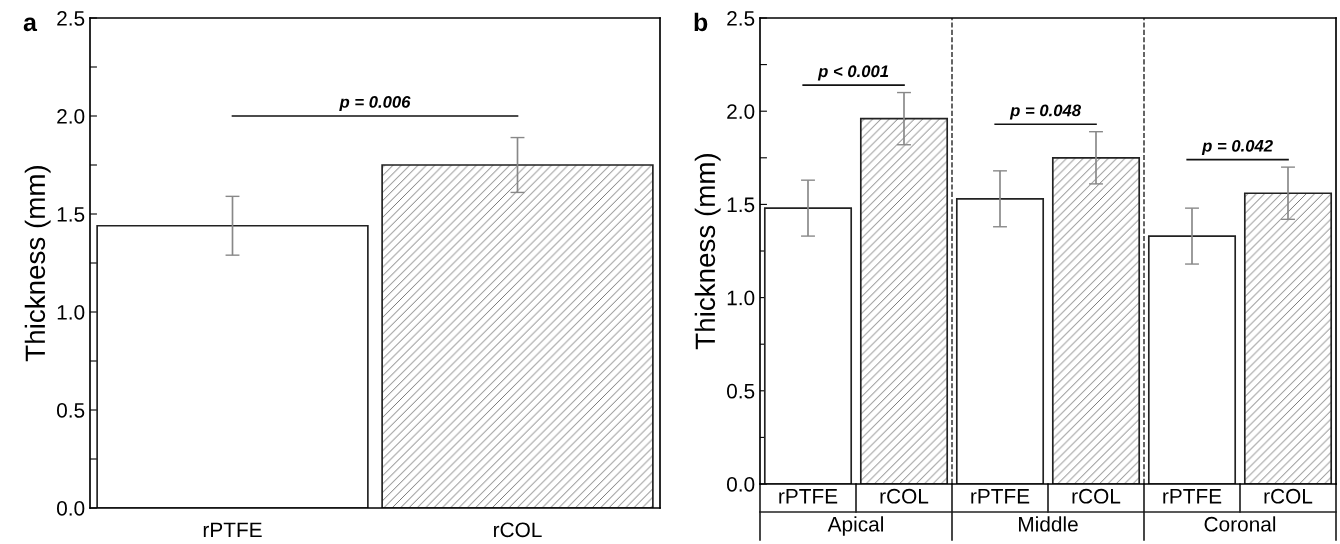 The height and width of the screenshot is (544, 1340). I want to click on annotation: p = 0.006, so click(375, 104).